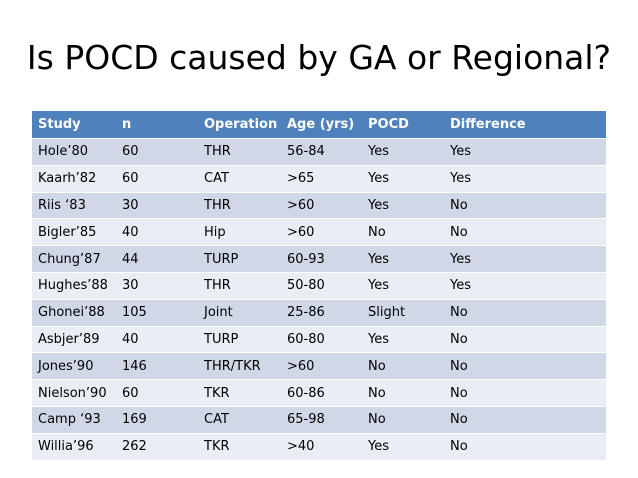  I want to click on table-row: Kaarh’82 60 CAT >65 Yes Yes, so click(319, 179).